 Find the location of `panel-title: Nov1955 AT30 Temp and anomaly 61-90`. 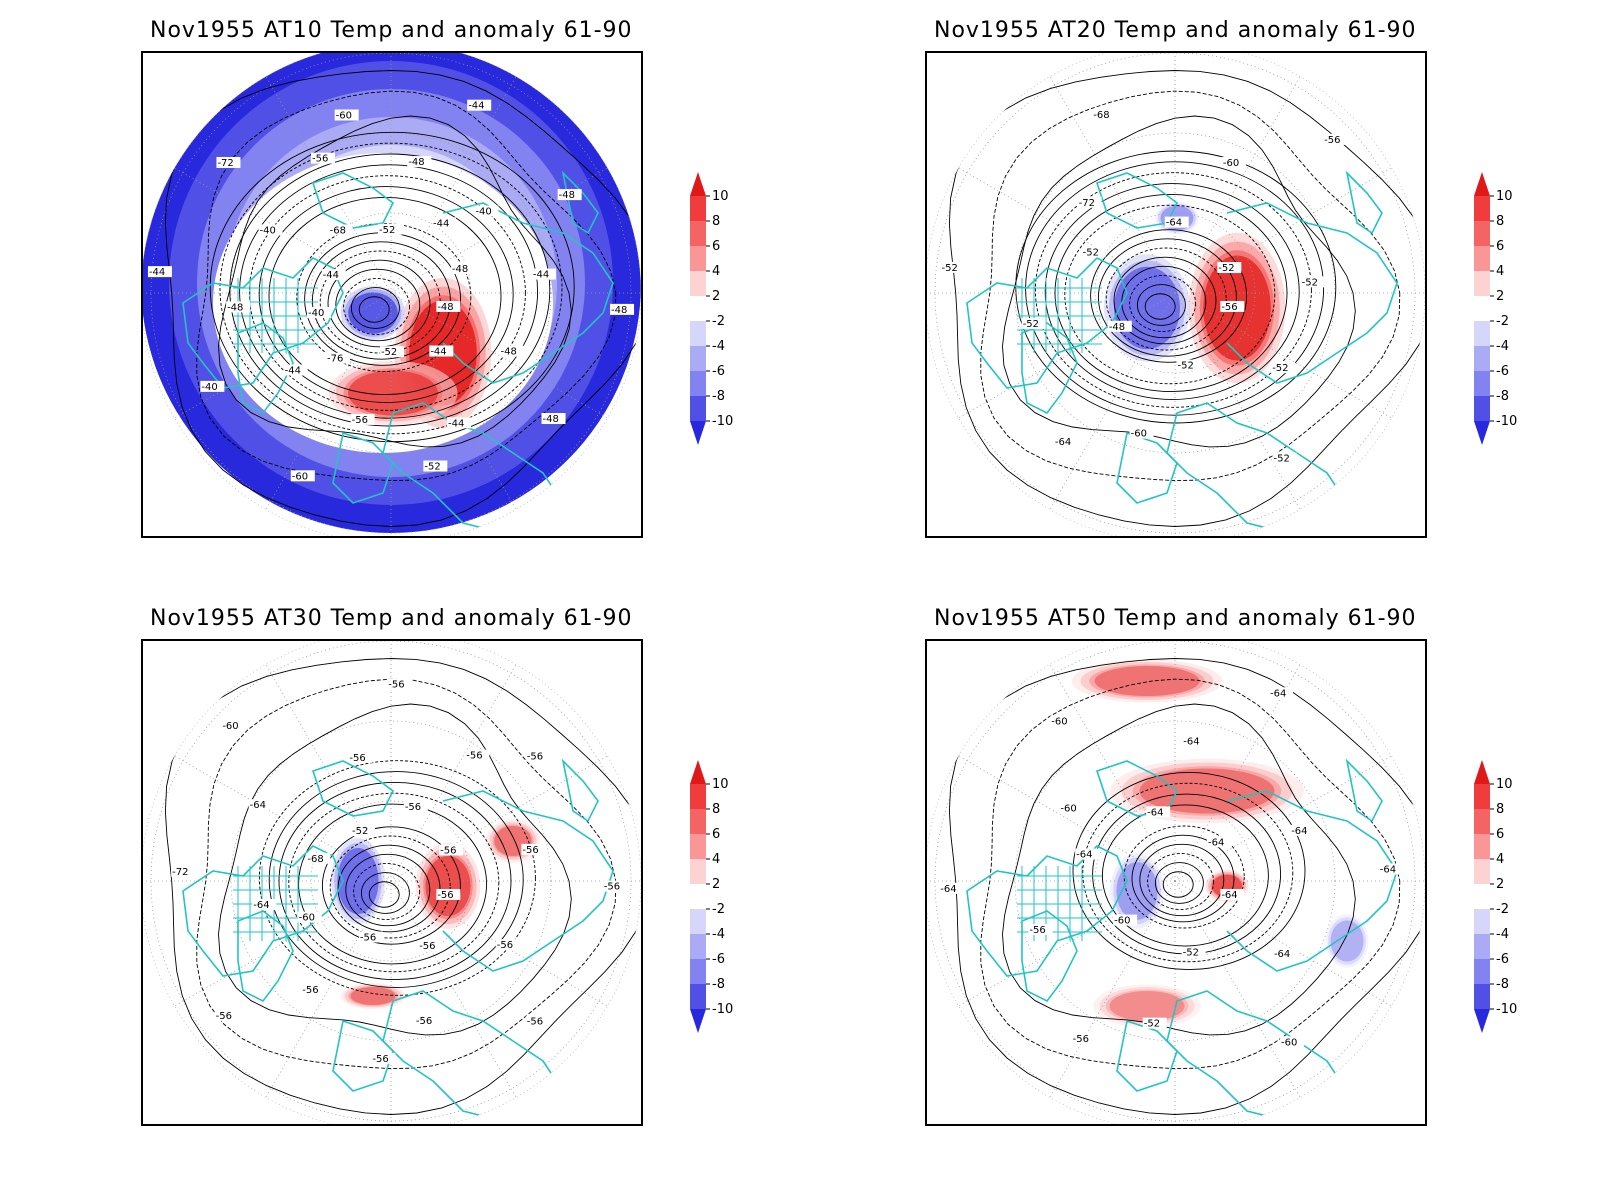

panel-title: Nov1955 AT30 Temp and anomaly 61-90 is located at coordinates (391, 618).